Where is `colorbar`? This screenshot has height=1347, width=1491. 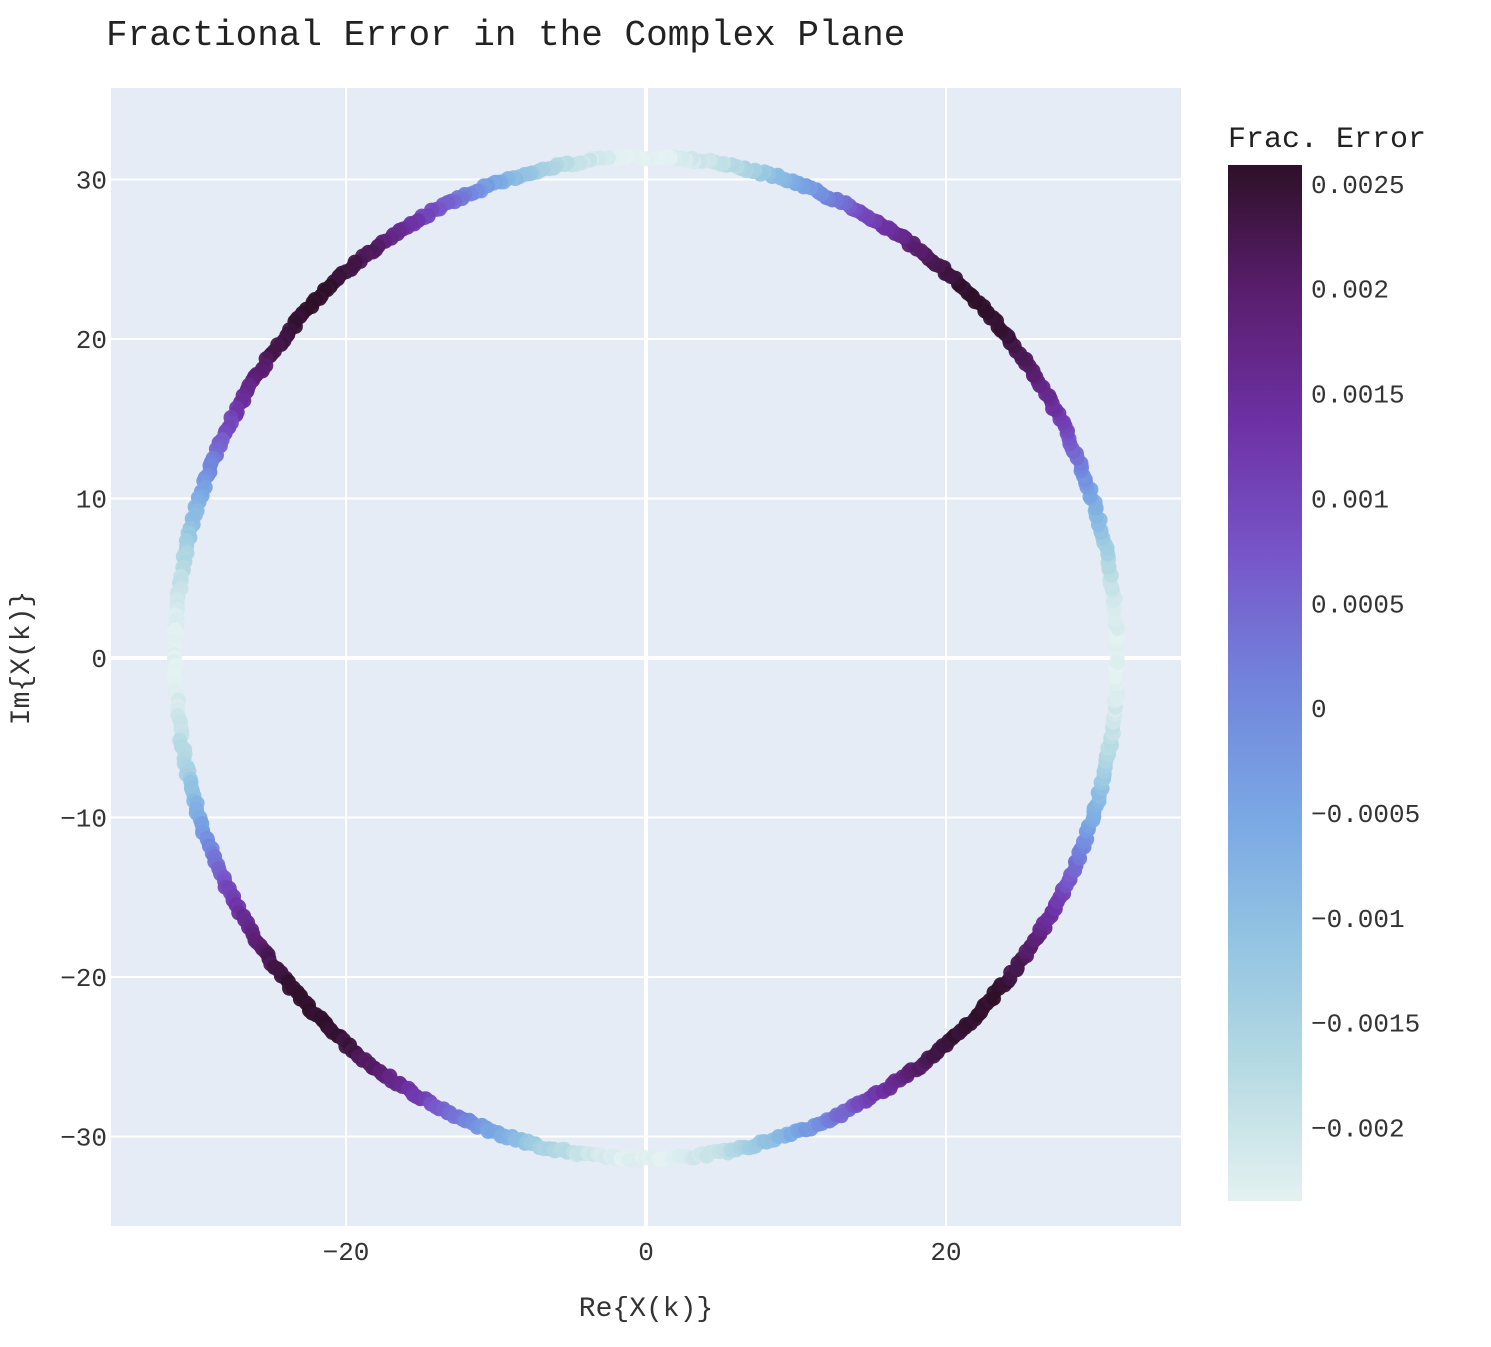
colorbar is located at coordinates (1265, 683).